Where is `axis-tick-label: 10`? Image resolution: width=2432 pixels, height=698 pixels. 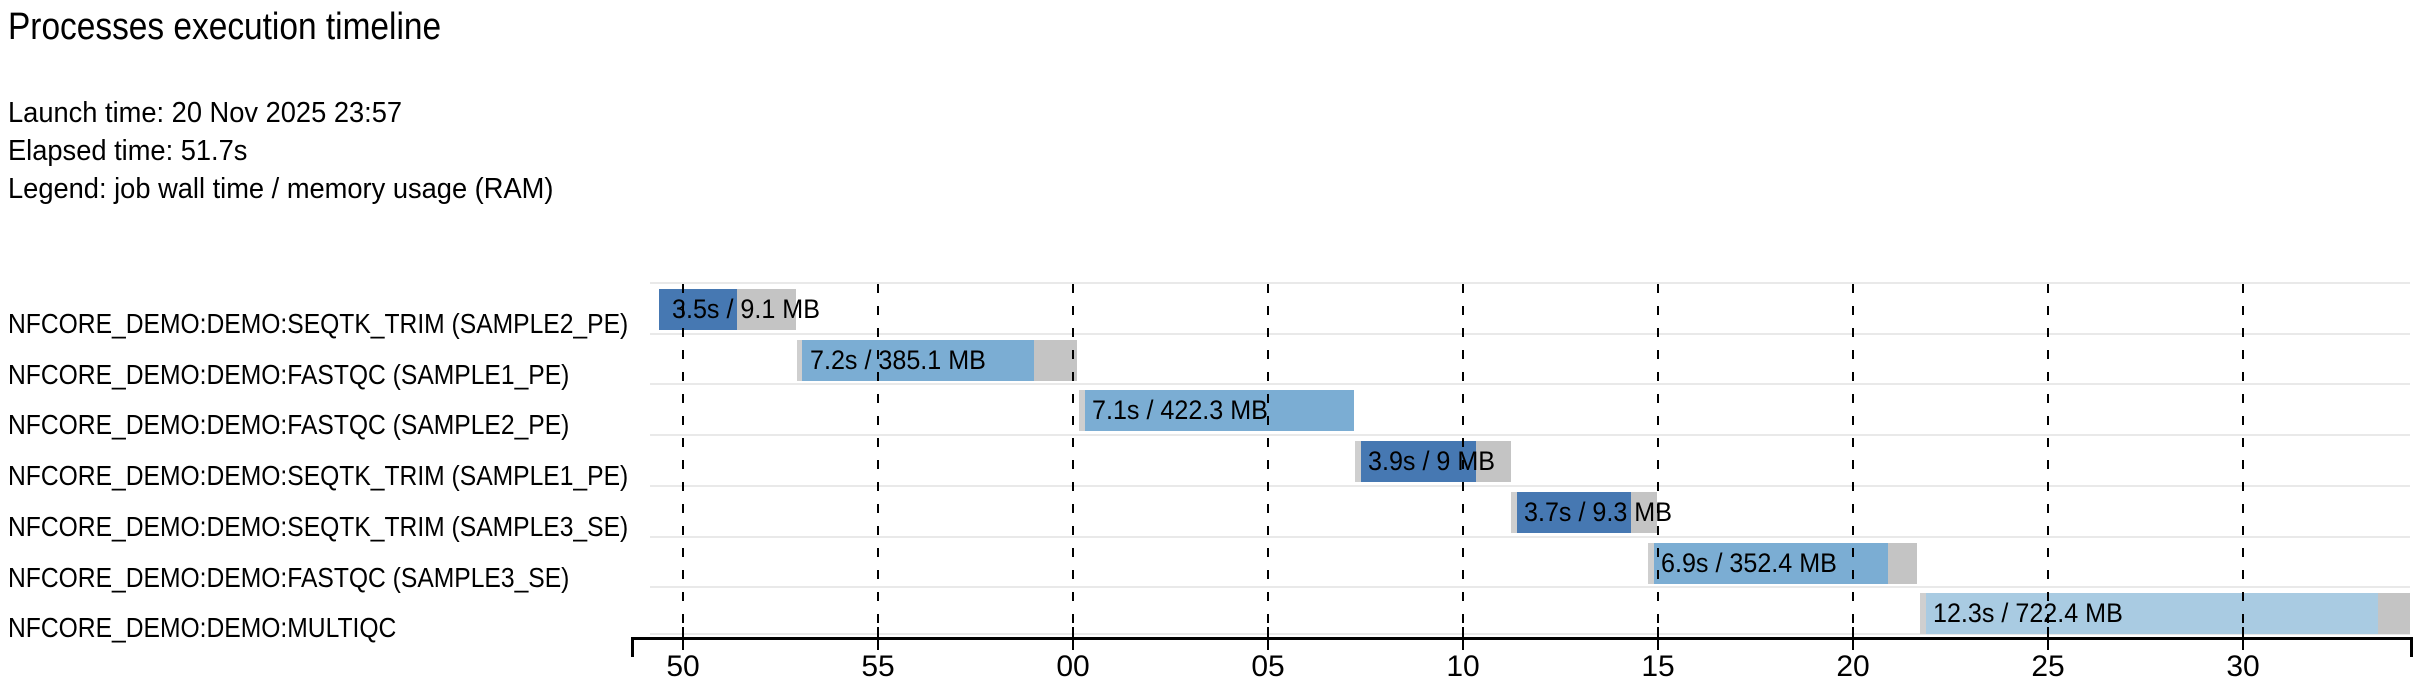 axis-tick-label: 10 is located at coordinates (1463, 666).